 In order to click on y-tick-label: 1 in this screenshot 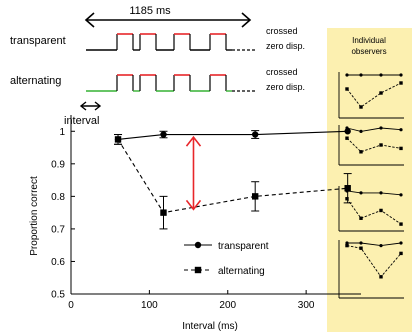, I will do `click(62, 132)`.